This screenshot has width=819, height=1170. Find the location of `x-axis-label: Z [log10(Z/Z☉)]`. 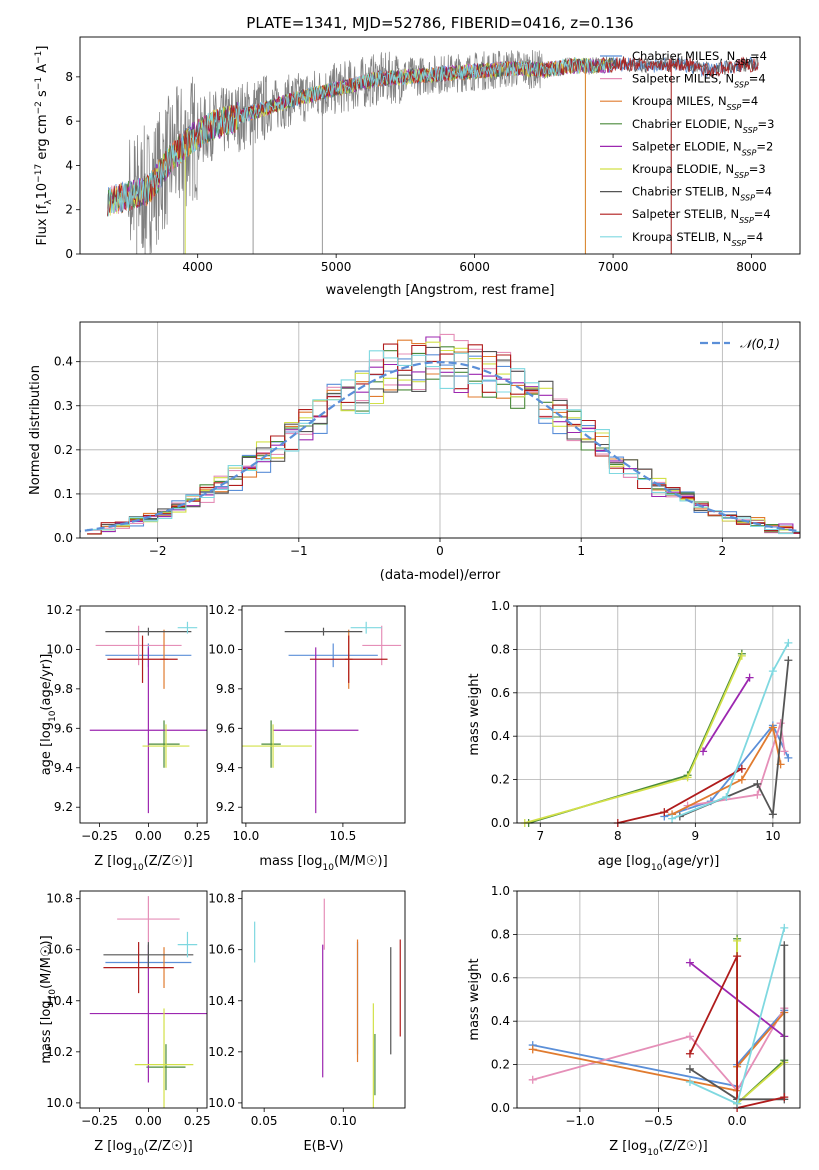

x-axis-label: Z [log10(Z/Z☉)] is located at coordinates (143, 863).